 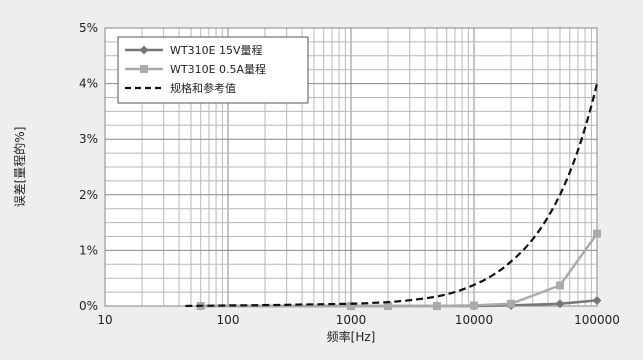 What do you see at coordinates (88, 250) in the screenshot?
I see `y-tick-label: 1%` at bounding box center [88, 250].